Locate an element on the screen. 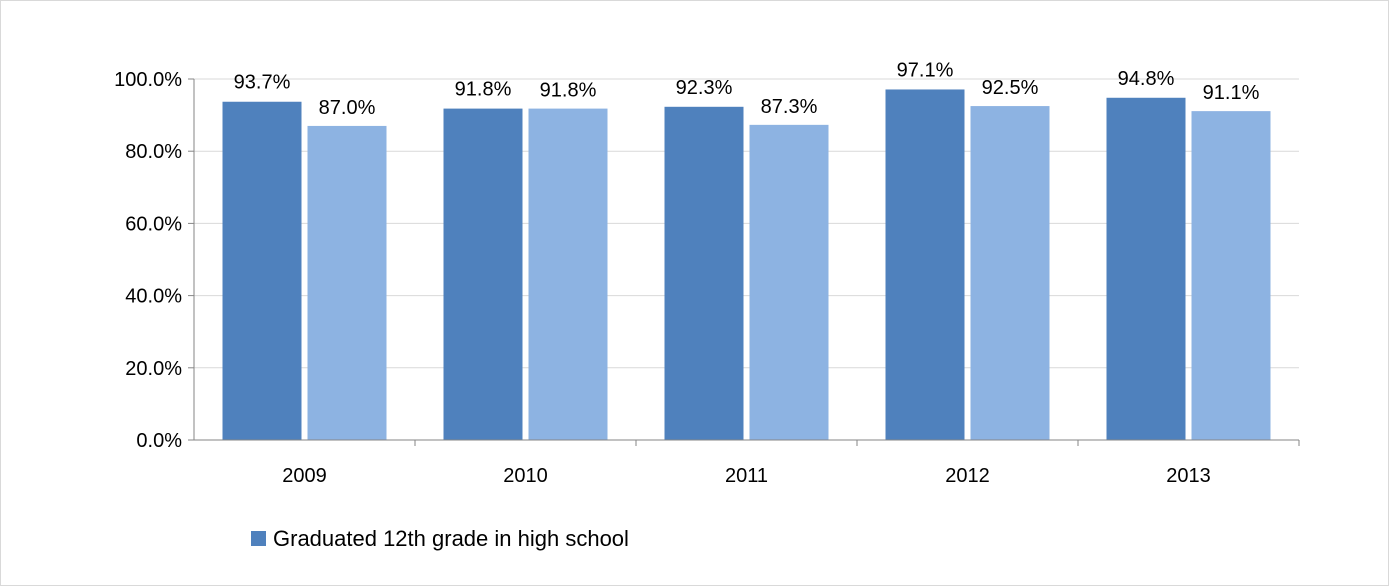 The image size is (1389, 587). legend-swatch is located at coordinates (258, 538).